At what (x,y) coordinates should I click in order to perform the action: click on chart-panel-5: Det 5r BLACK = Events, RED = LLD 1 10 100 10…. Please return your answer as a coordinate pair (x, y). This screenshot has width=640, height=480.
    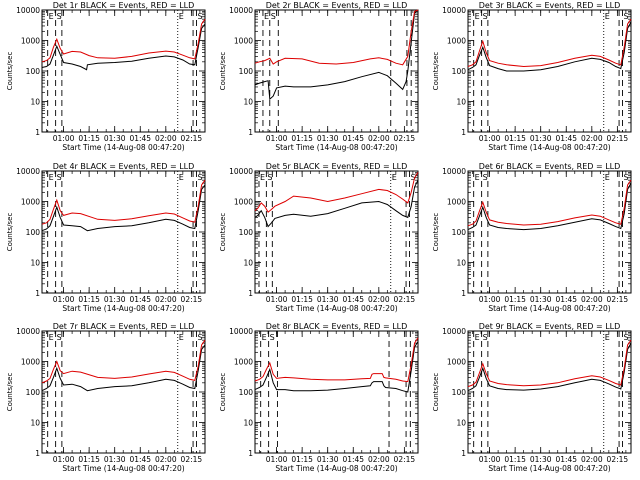
    Looking at the image, I should click on (319, 237).